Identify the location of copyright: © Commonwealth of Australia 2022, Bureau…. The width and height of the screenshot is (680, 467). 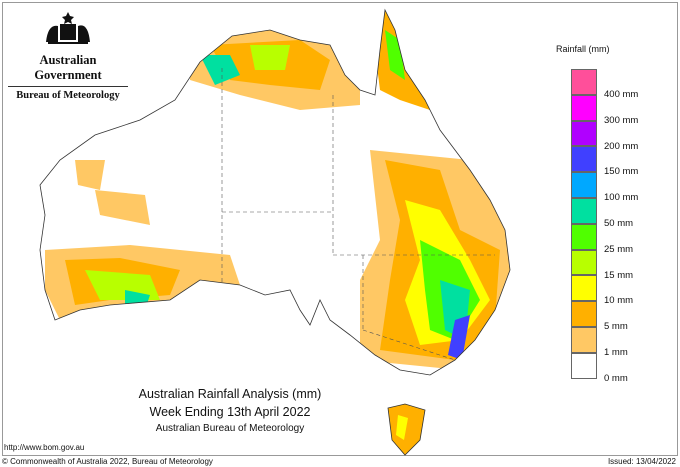
(107, 461).